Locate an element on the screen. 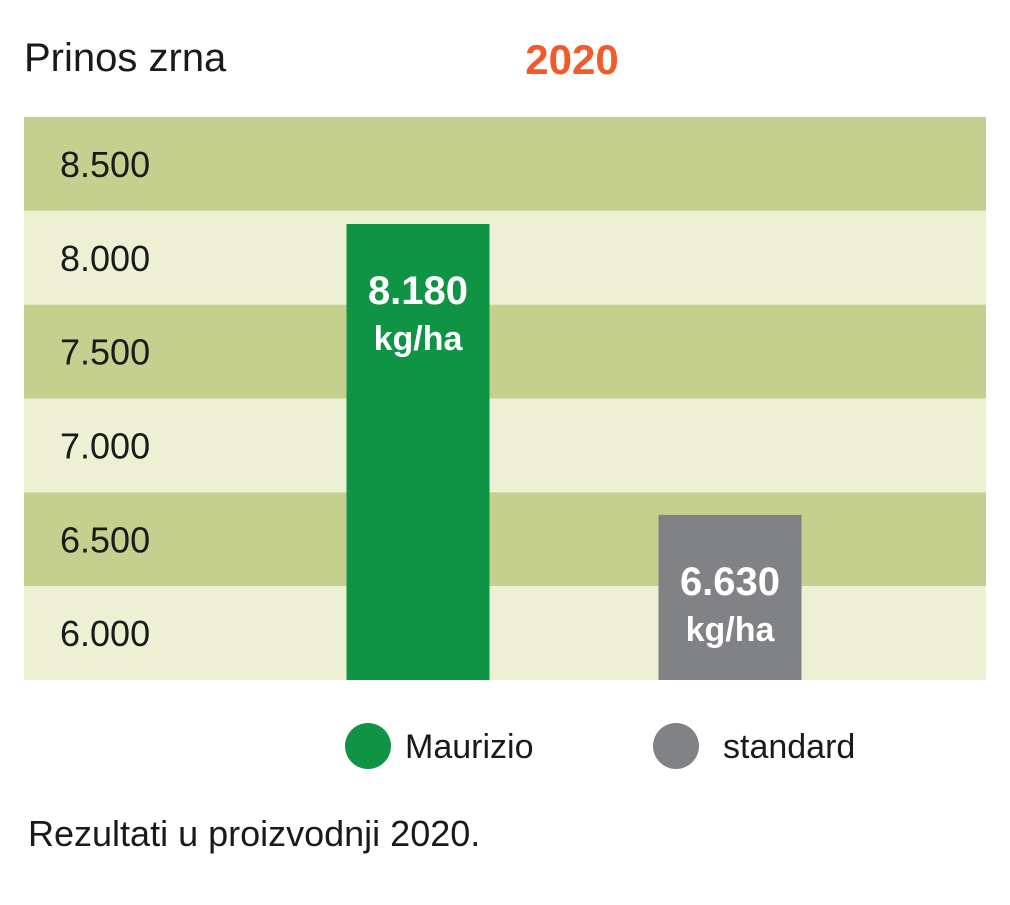 The width and height of the screenshot is (1010, 905). bar-value-label: 8.180 is located at coordinates (418, 291).